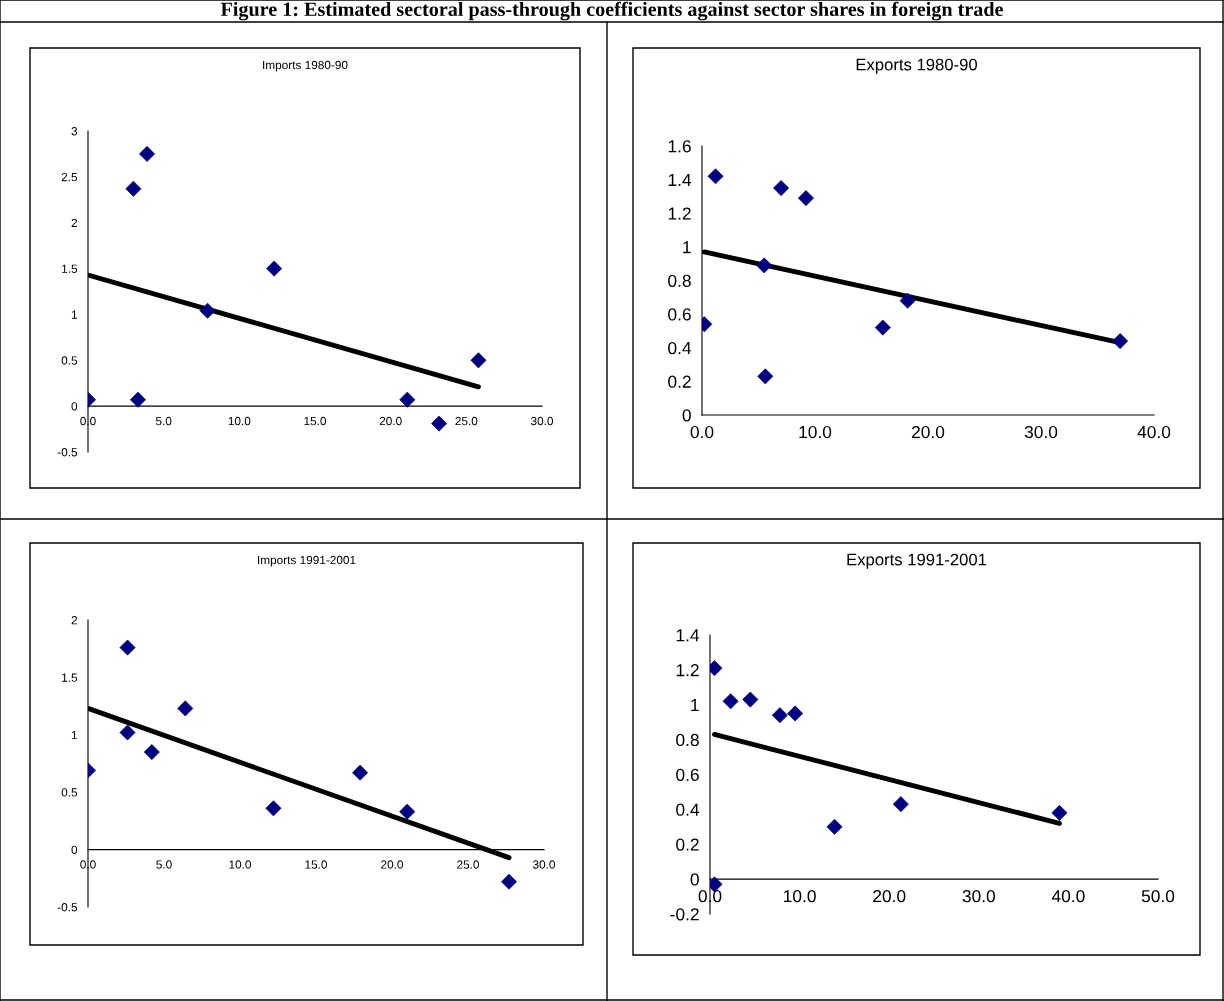  What do you see at coordinates (917, 561) in the screenshot?
I see `chart-title: Exports 1991-2001` at bounding box center [917, 561].